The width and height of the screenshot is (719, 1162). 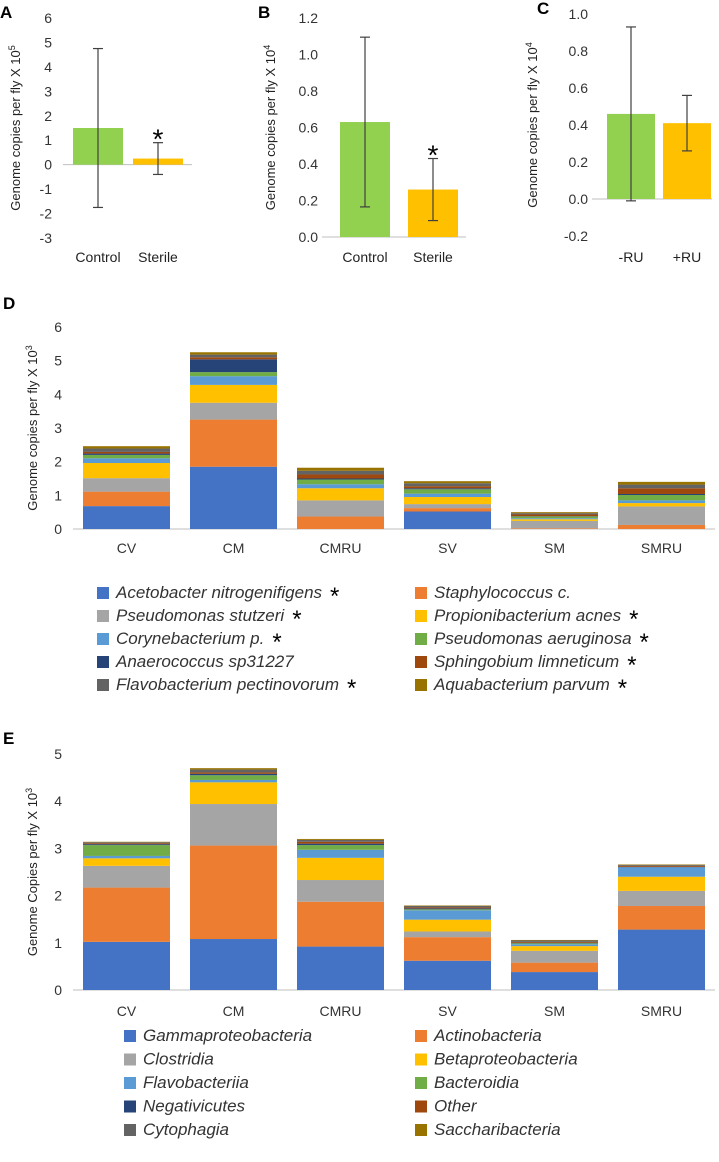 I want to click on legend-label: Staphylococcus c., so click(x=502, y=592).